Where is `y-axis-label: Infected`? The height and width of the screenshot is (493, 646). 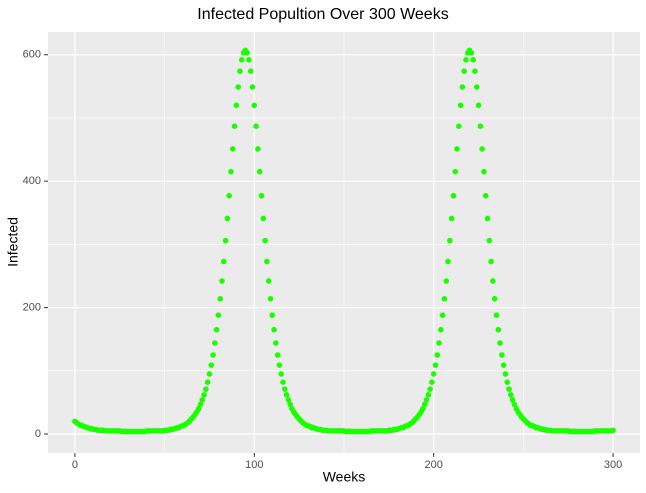
y-axis-label: Infected is located at coordinates (13, 242).